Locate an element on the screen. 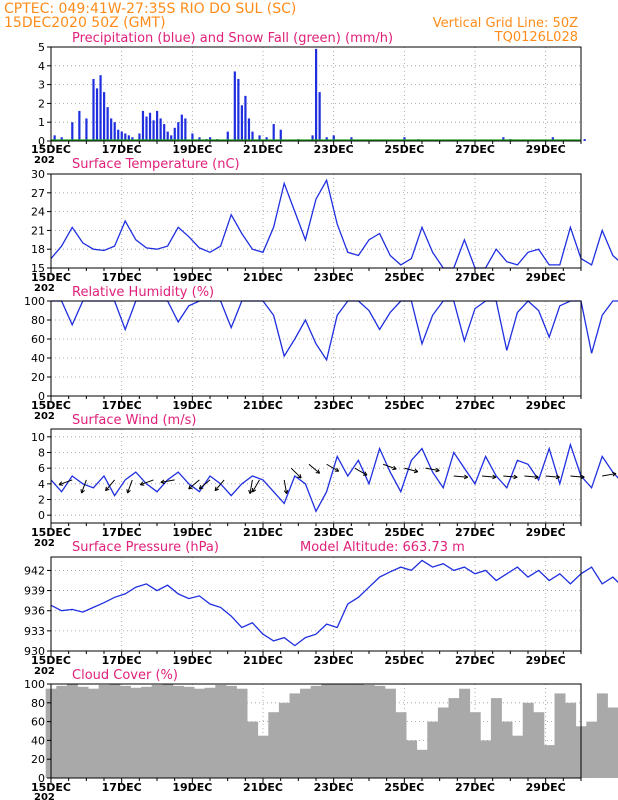  y-tick-label: 18 is located at coordinates (38, 249).